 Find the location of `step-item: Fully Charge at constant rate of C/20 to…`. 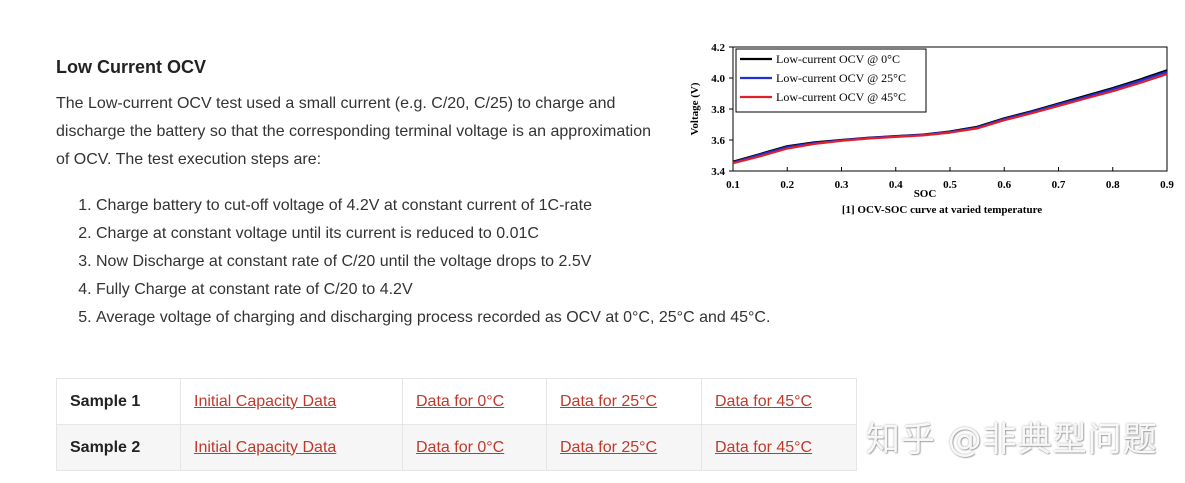

step-item: Fully Charge at constant rate of C/20 to… is located at coordinates (433, 290).